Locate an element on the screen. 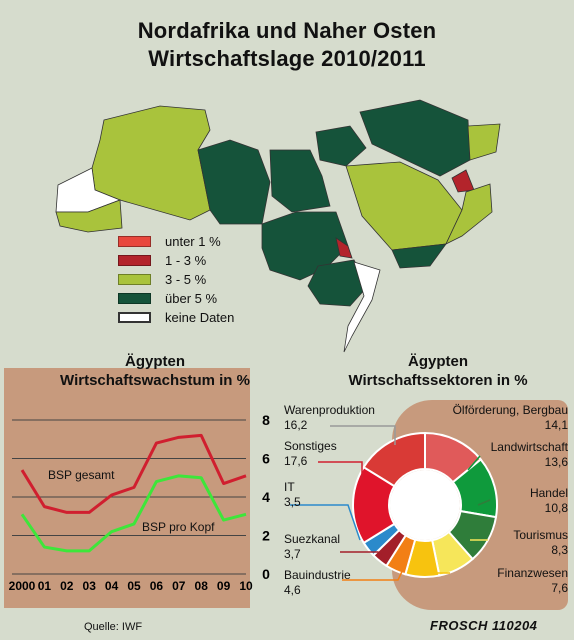 This screenshot has height=640, width=574. sector-donut-chart is located at coordinates (425, 504).